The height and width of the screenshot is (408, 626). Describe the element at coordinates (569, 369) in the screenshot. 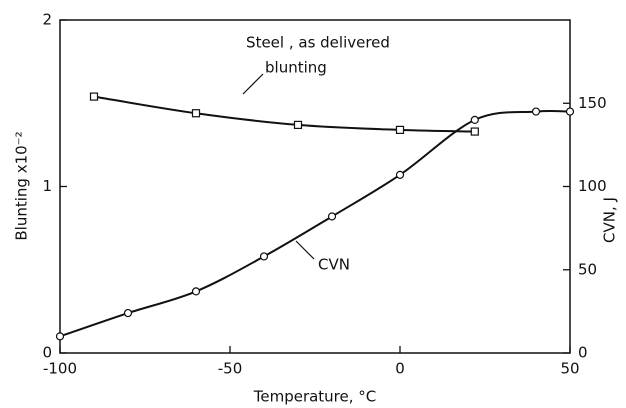

I see `x-tick-label: 50` at that location.